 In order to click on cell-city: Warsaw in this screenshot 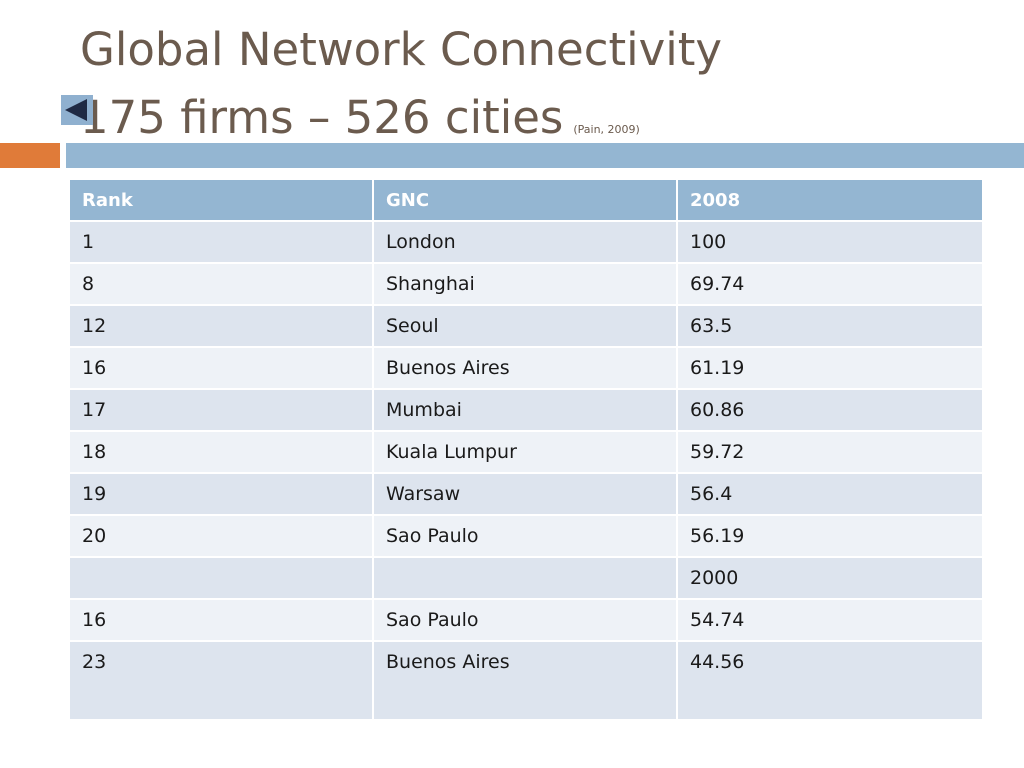, I will do `click(525, 494)`.